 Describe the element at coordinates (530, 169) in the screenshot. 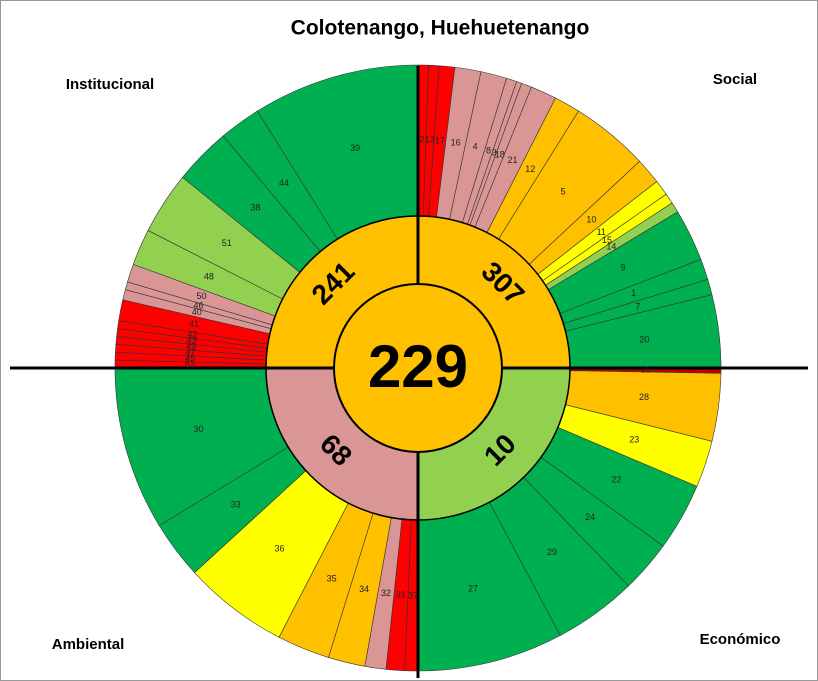

I see `segment-label: 12` at that location.